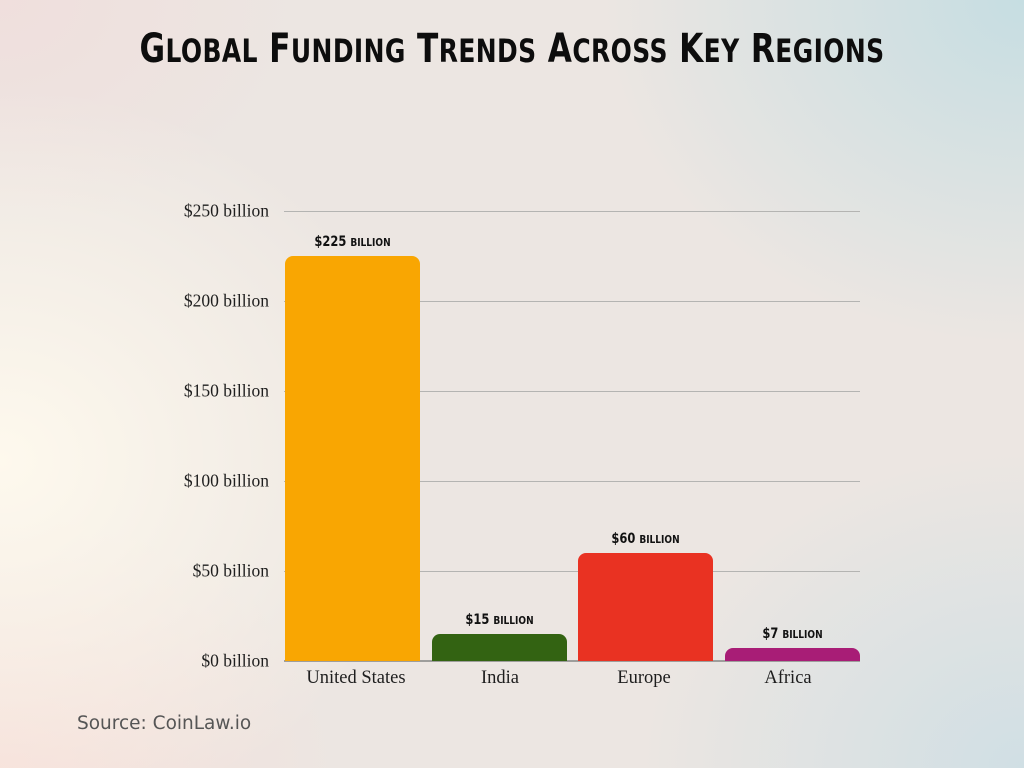  I want to click on bar-value-label: $7 BILLION, so click(792, 634).